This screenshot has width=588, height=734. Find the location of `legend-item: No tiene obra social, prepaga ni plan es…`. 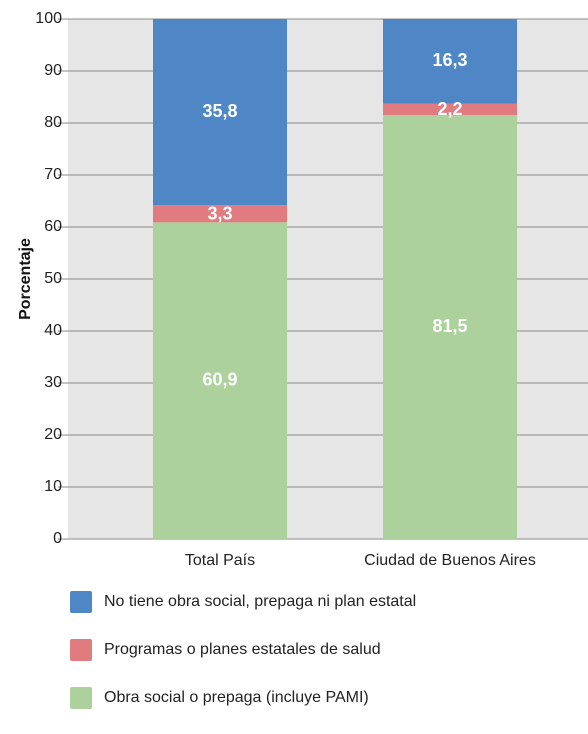

legend-item: No tiene obra social, prepaga ni plan es… is located at coordinates (243, 602).